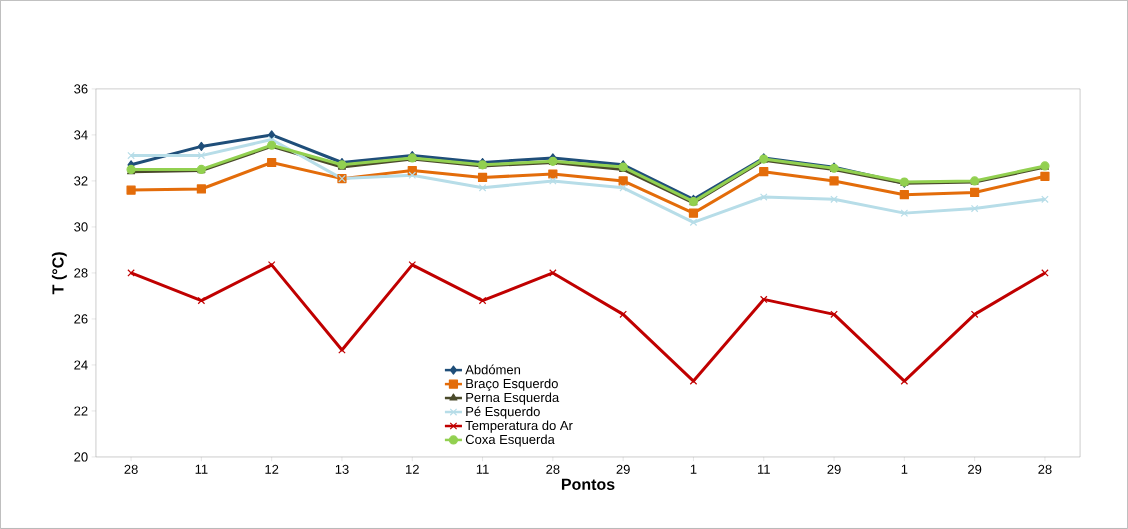  Describe the element at coordinates (342, 469) in the screenshot. I see `x-tick-label: 13` at that location.